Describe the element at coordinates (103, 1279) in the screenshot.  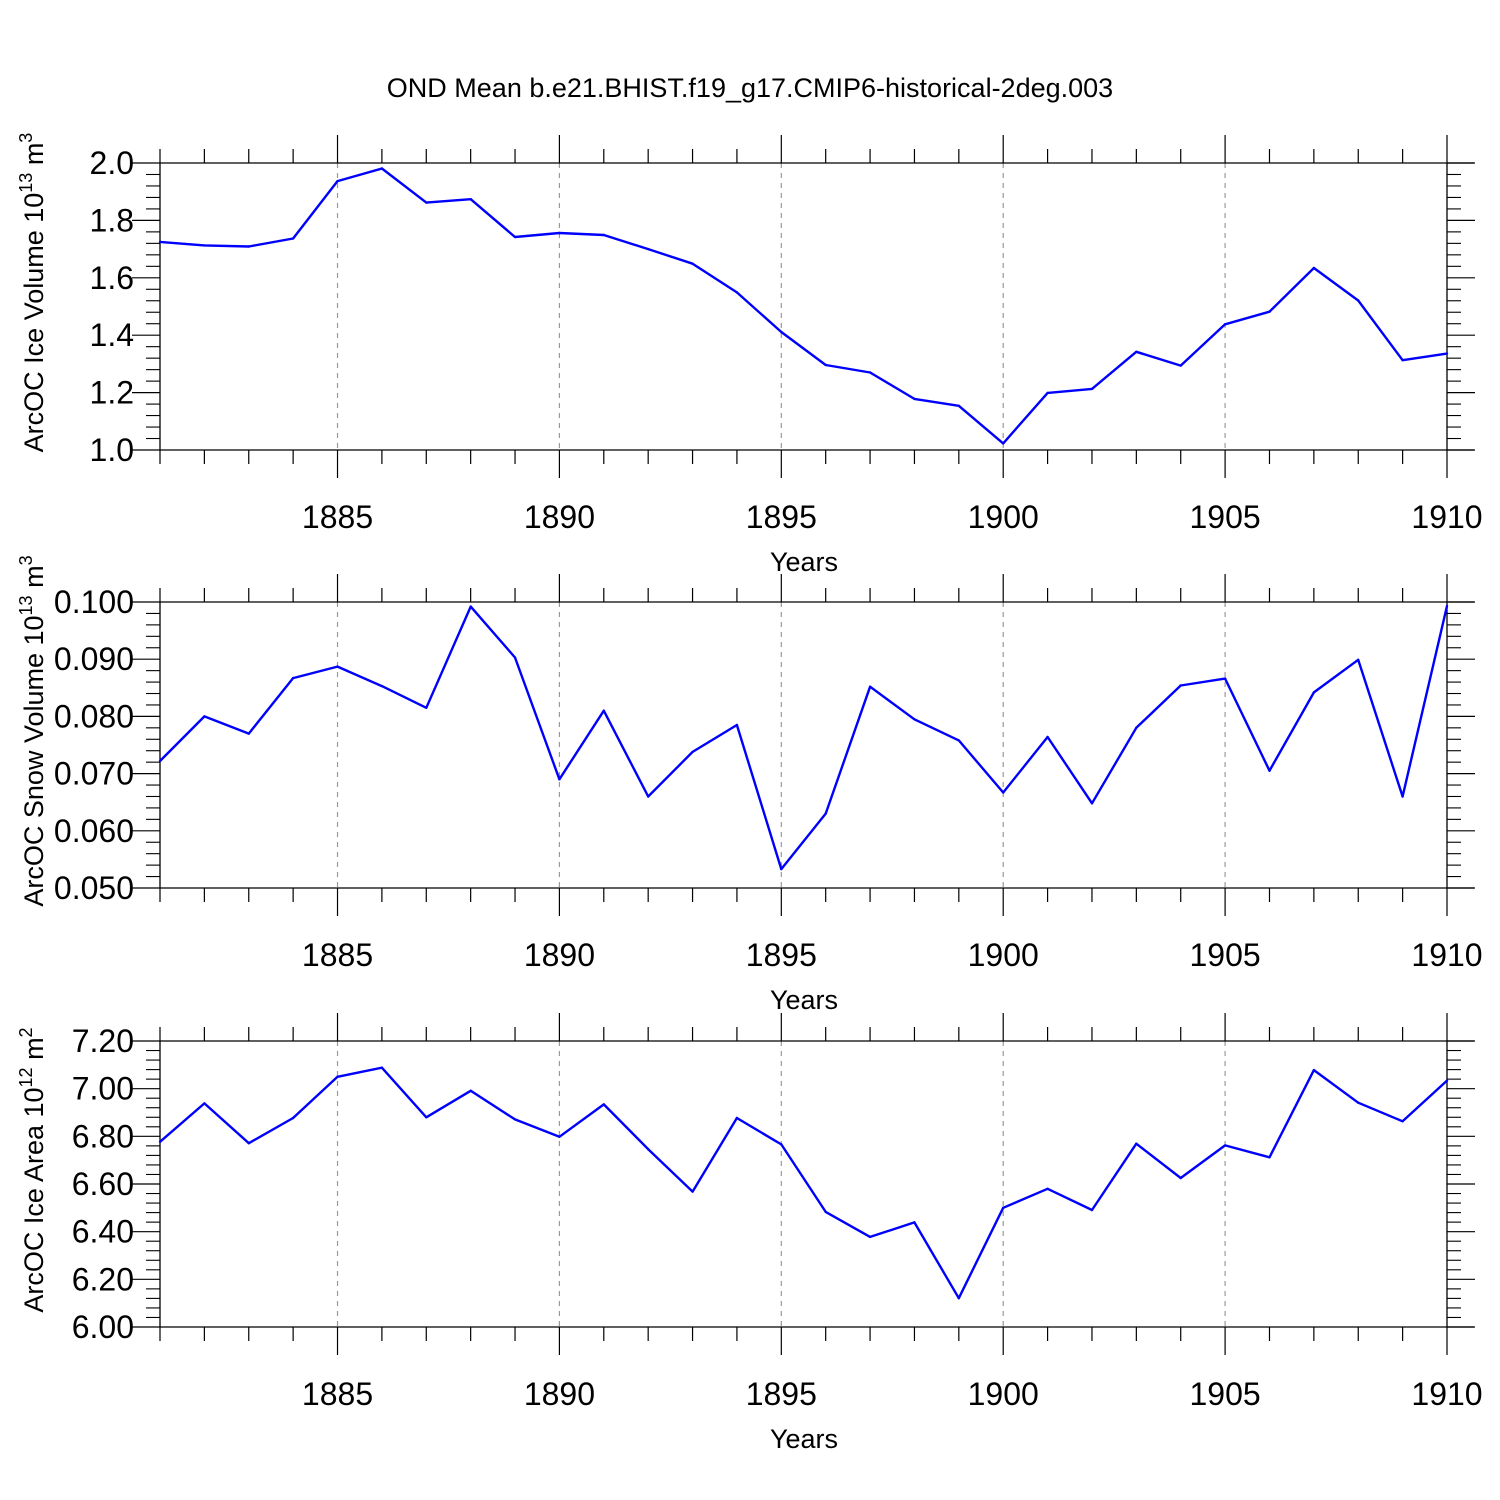
I see `y-tick-label: 6.20` at that location.